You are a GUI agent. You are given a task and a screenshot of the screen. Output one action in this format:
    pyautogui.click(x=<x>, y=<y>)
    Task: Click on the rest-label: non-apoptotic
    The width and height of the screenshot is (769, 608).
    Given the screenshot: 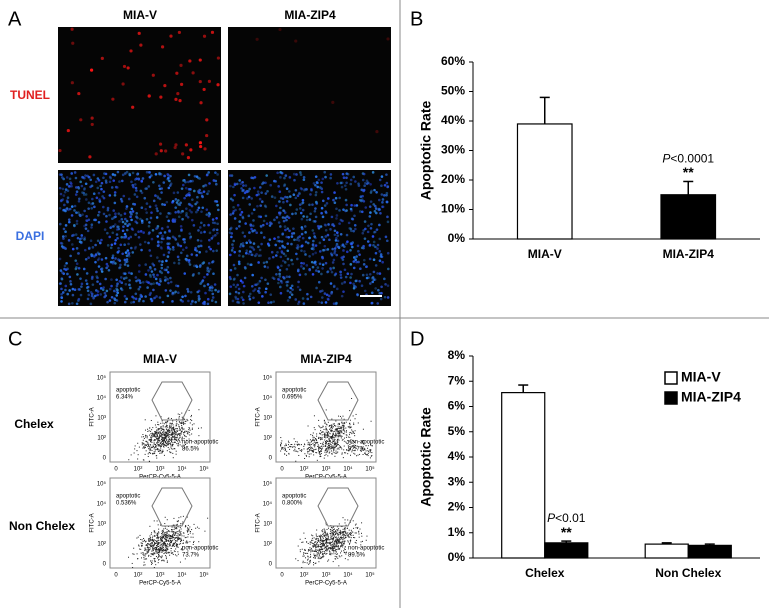 What is the action you would take?
    pyautogui.click(x=366, y=549)
    